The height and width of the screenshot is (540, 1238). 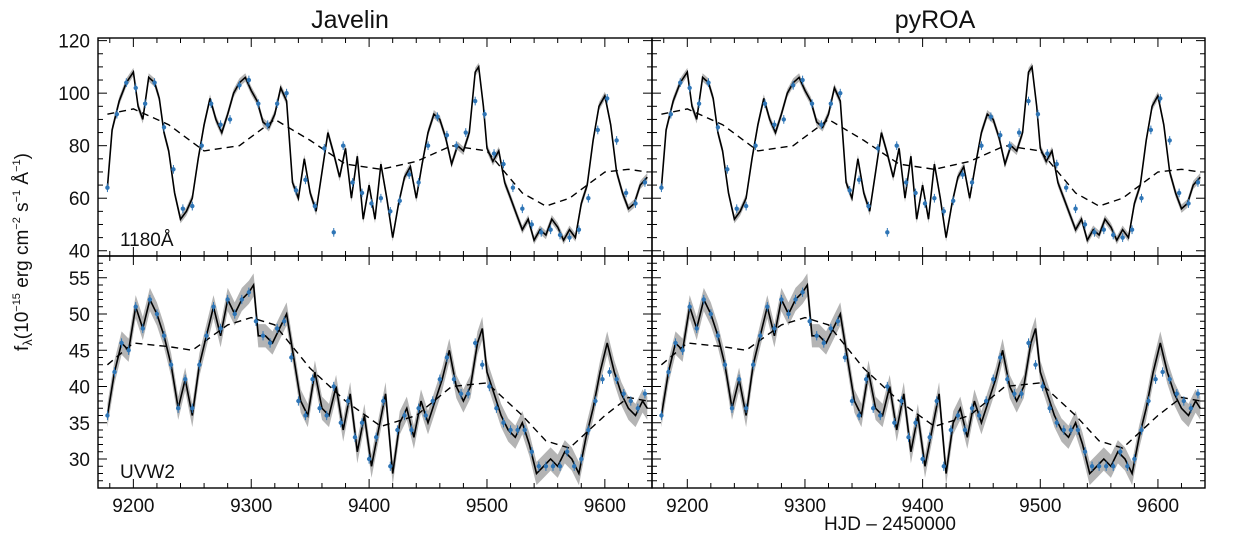 I want to click on model-uncertainty-band, so click(x=377, y=153).